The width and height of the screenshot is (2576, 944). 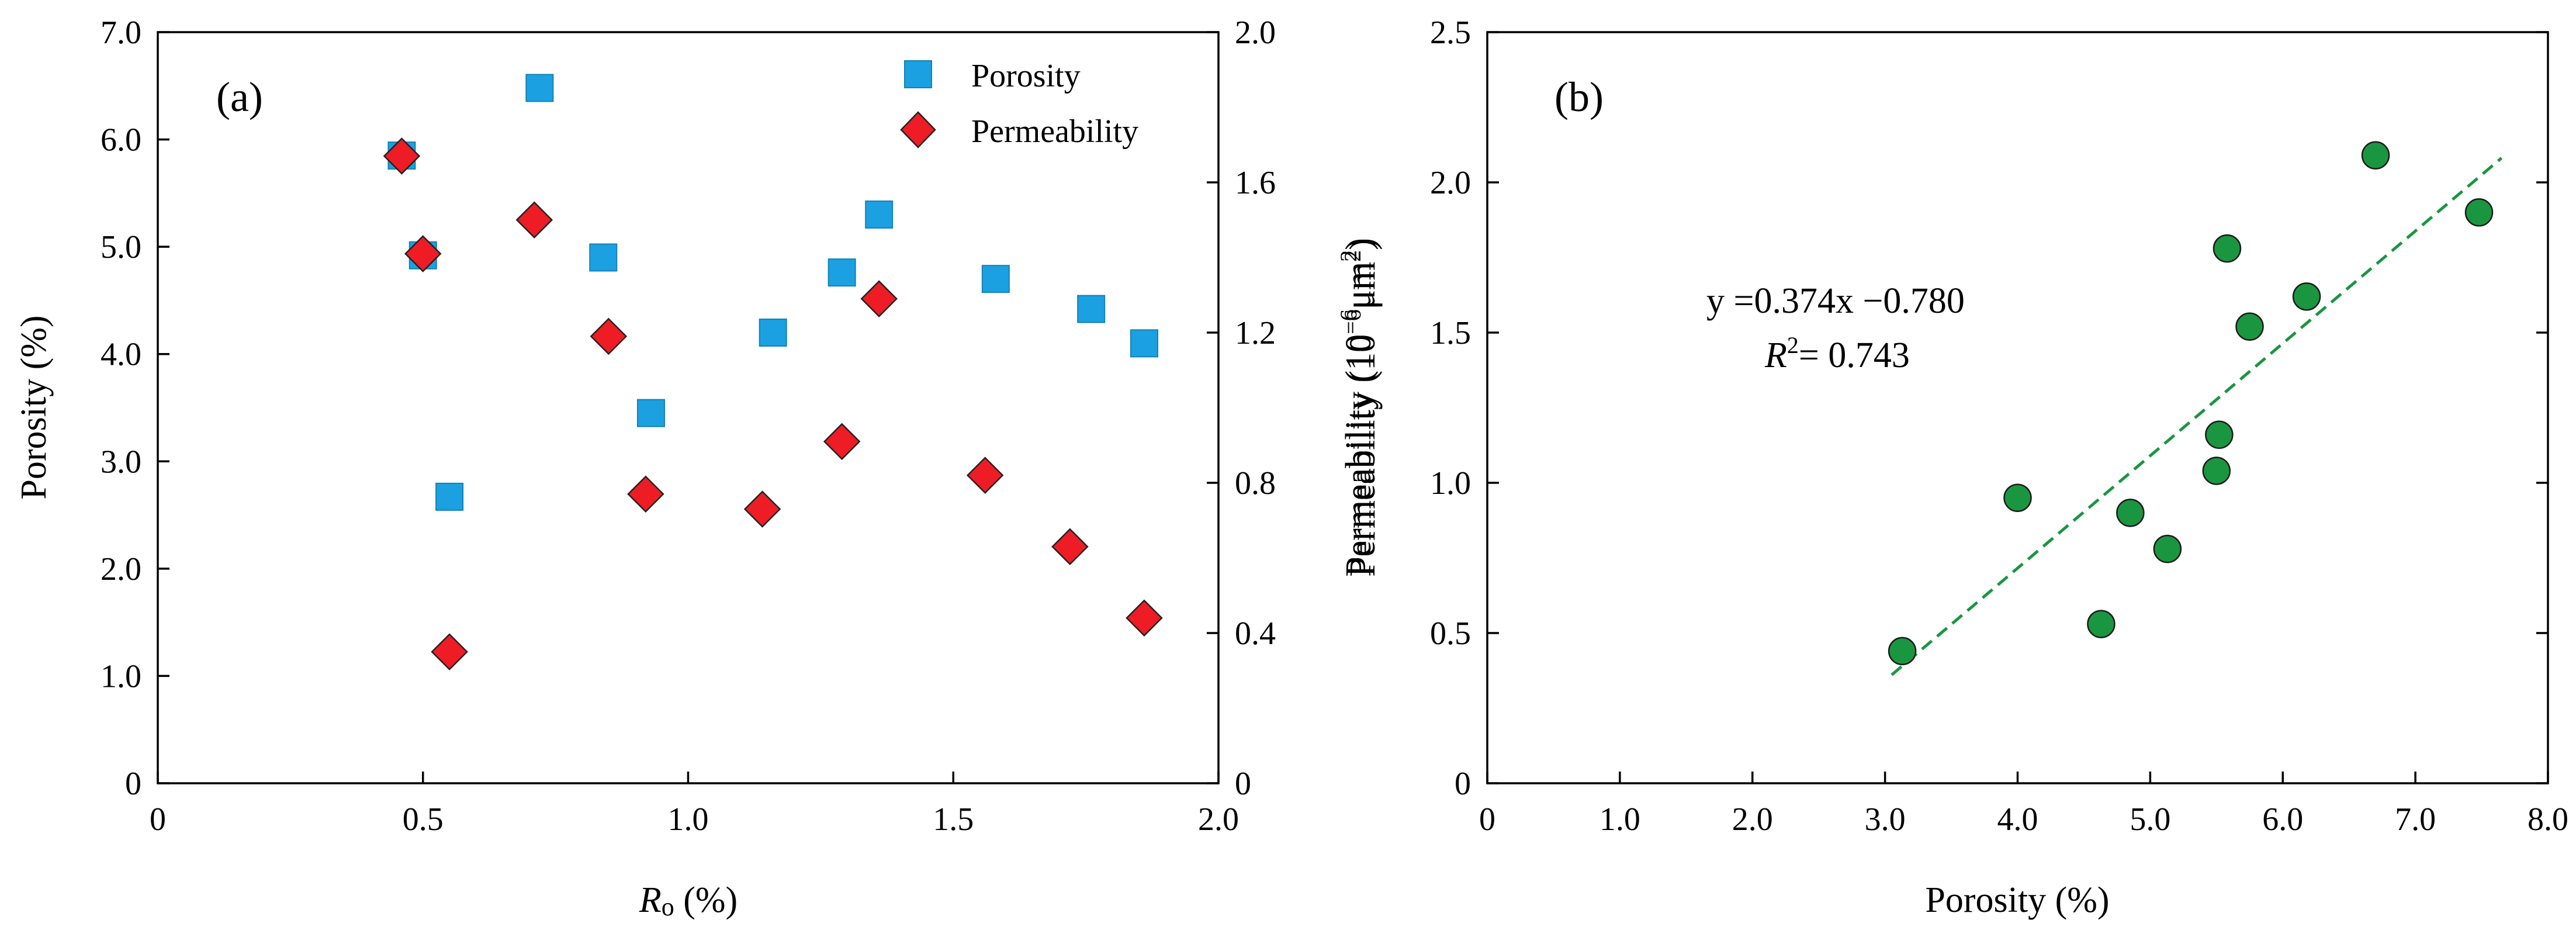 What do you see at coordinates (953, 819) in the screenshot?
I see `x-tick-label: 1.5` at bounding box center [953, 819].